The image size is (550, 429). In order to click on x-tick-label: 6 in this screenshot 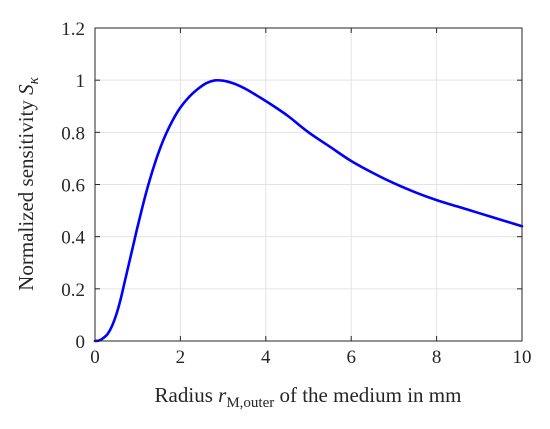, I will do `click(351, 357)`.